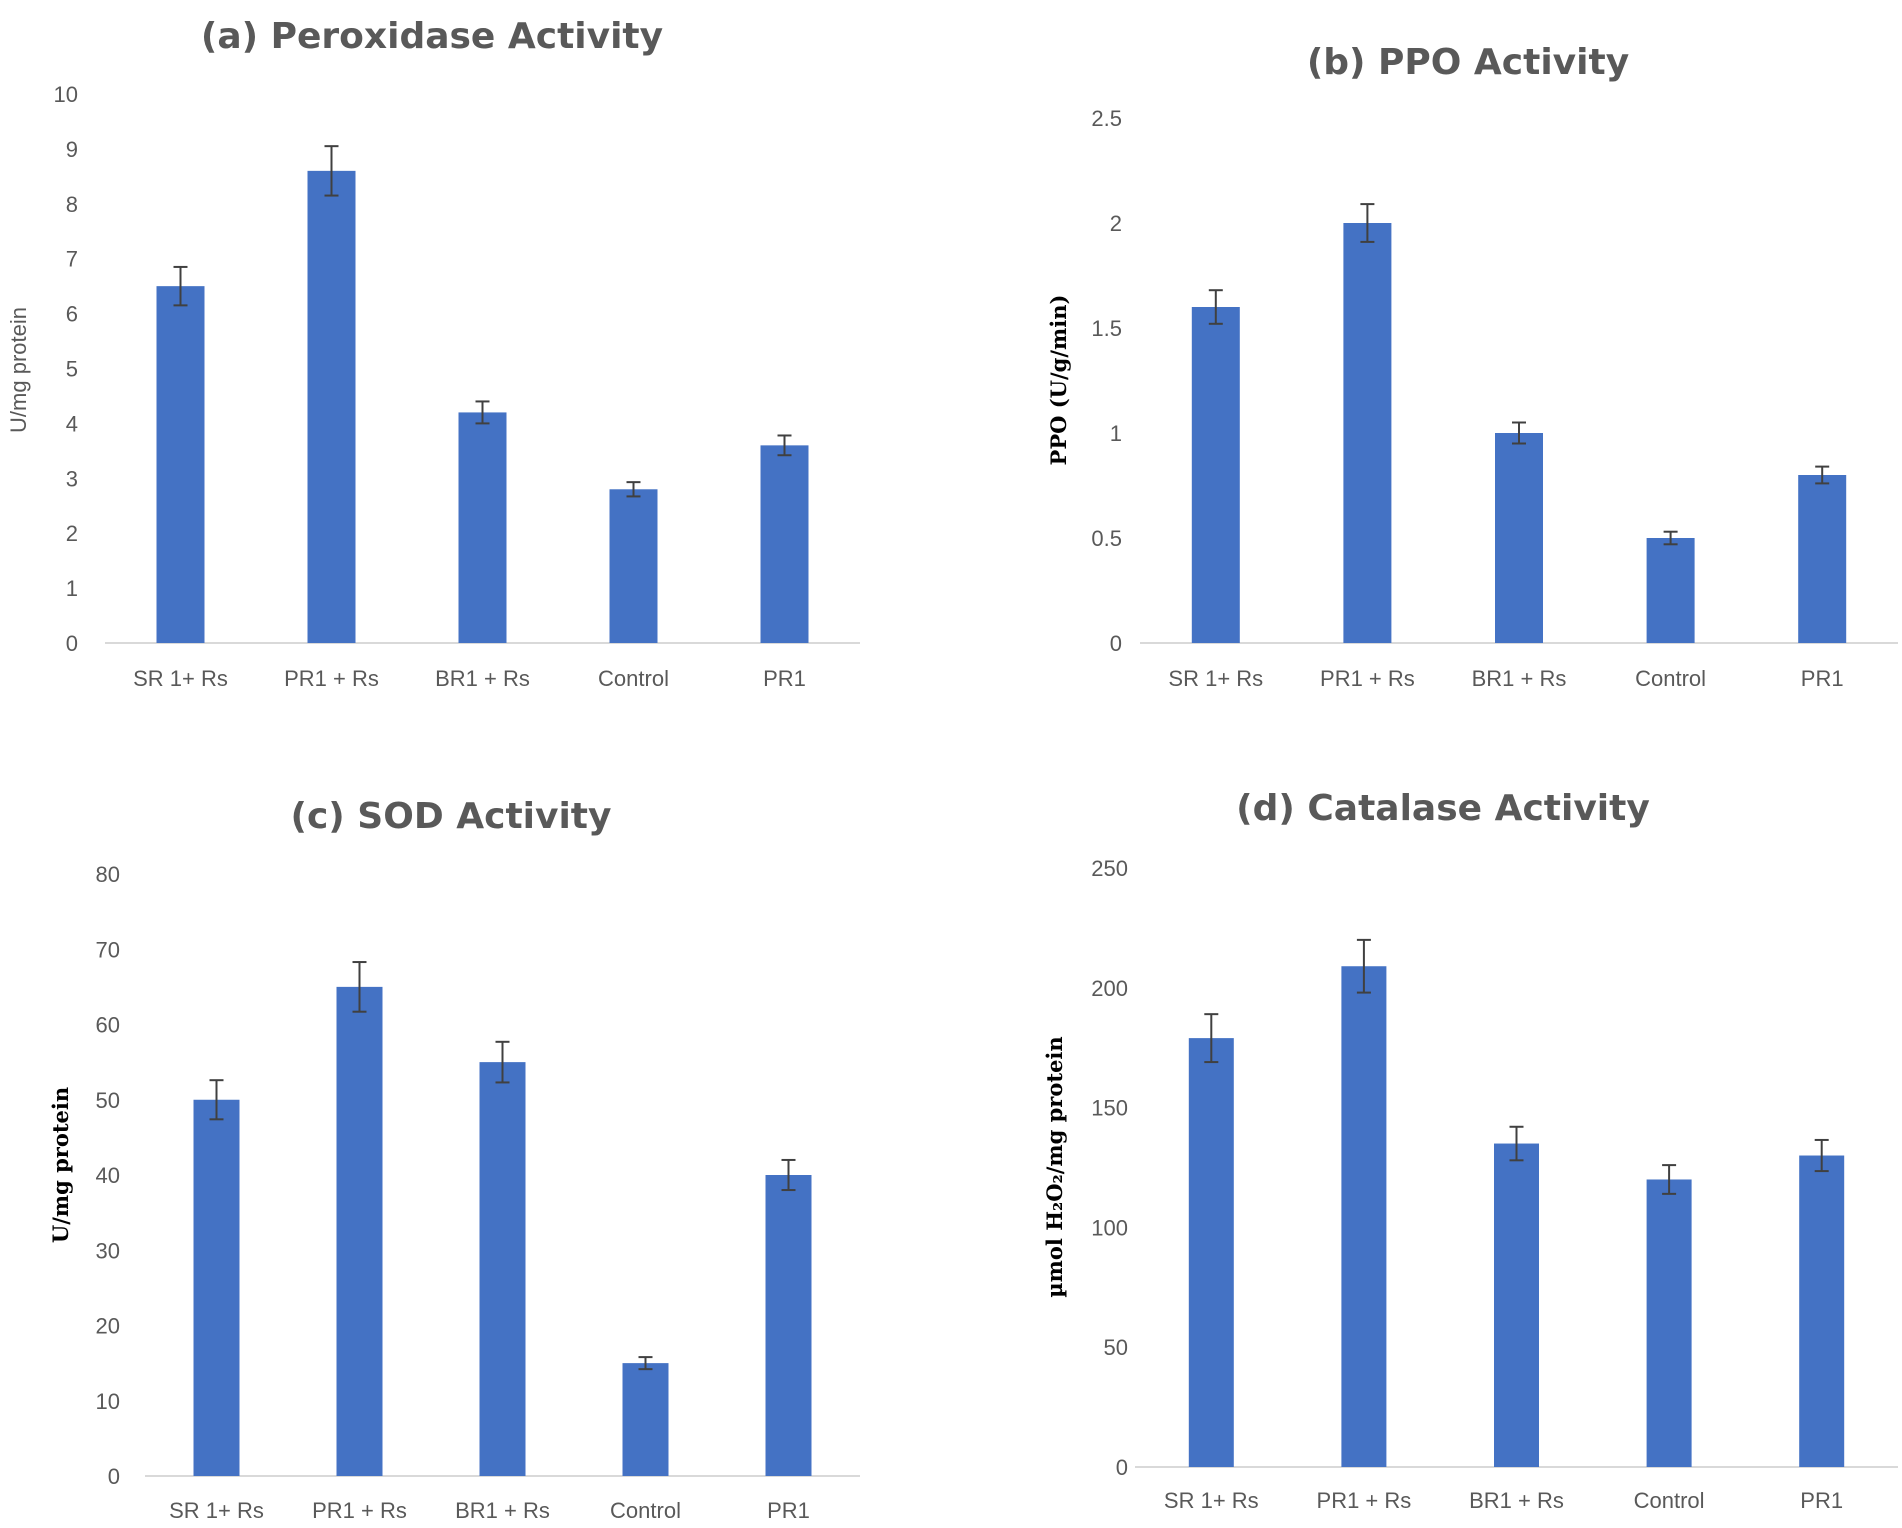 This screenshot has width=1902, height=1528. Describe the element at coordinates (1443, 808) in the screenshot. I see `chart-title: (d) Catalase Activity` at that location.